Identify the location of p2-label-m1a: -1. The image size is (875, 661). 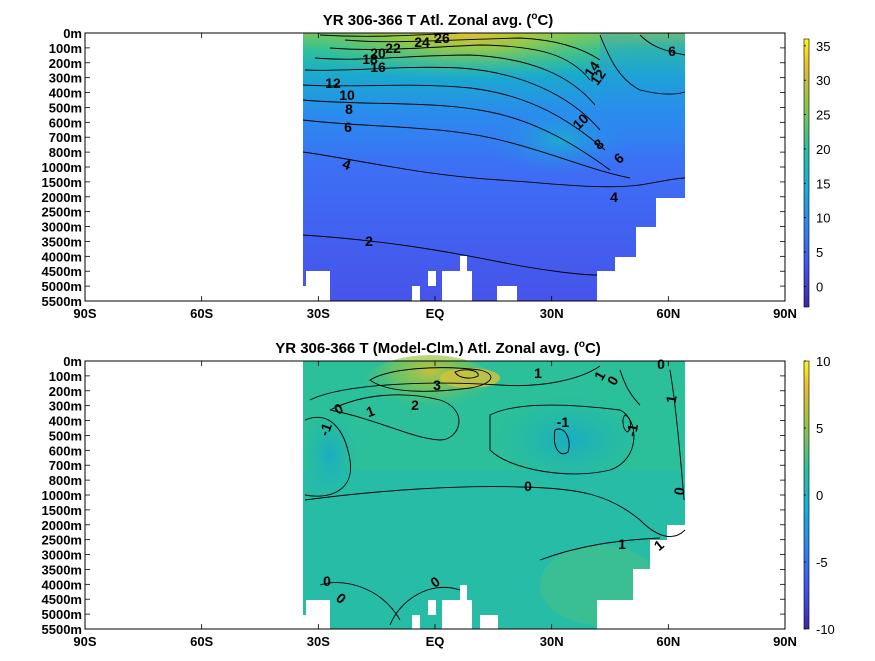
(563, 422).